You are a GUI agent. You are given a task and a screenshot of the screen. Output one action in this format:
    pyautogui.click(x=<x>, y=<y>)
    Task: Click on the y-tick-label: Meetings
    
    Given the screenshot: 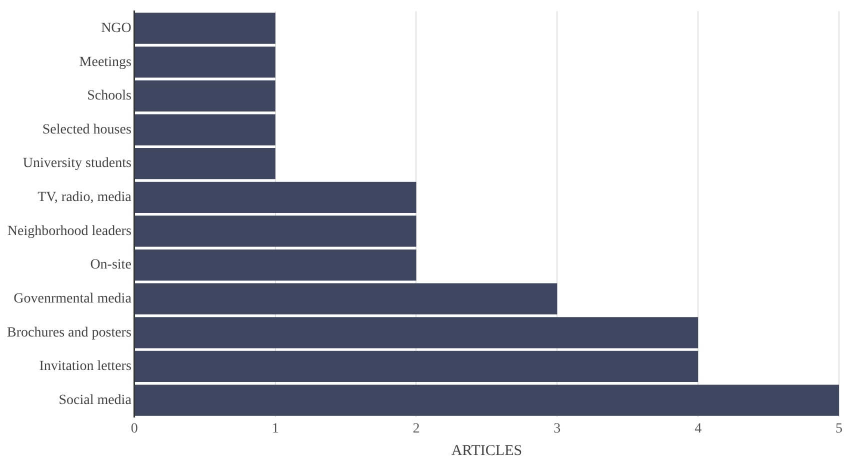 What is the action you would take?
    pyautogui.click(x=105, y=62)
    